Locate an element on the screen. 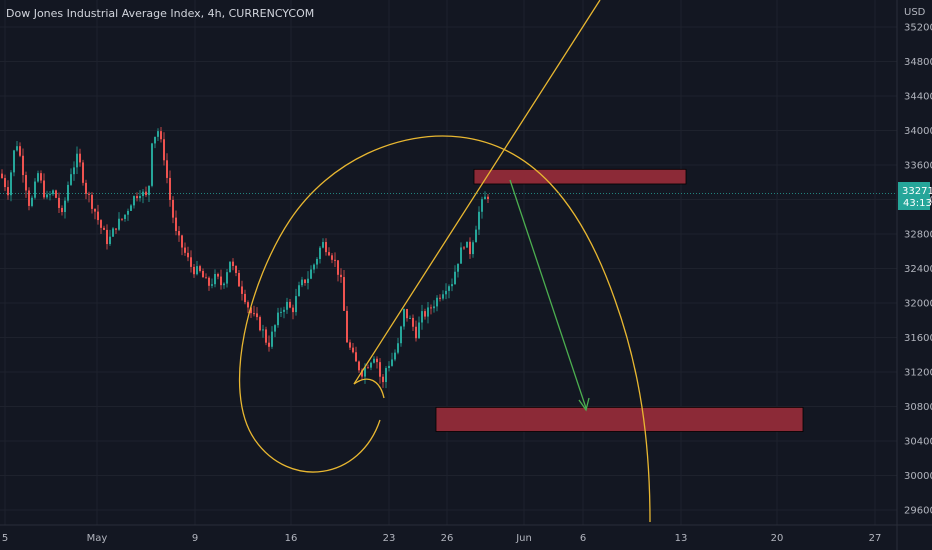 This screenshot has width=932, height=550. target-zone is located at coordinates (619, 419).